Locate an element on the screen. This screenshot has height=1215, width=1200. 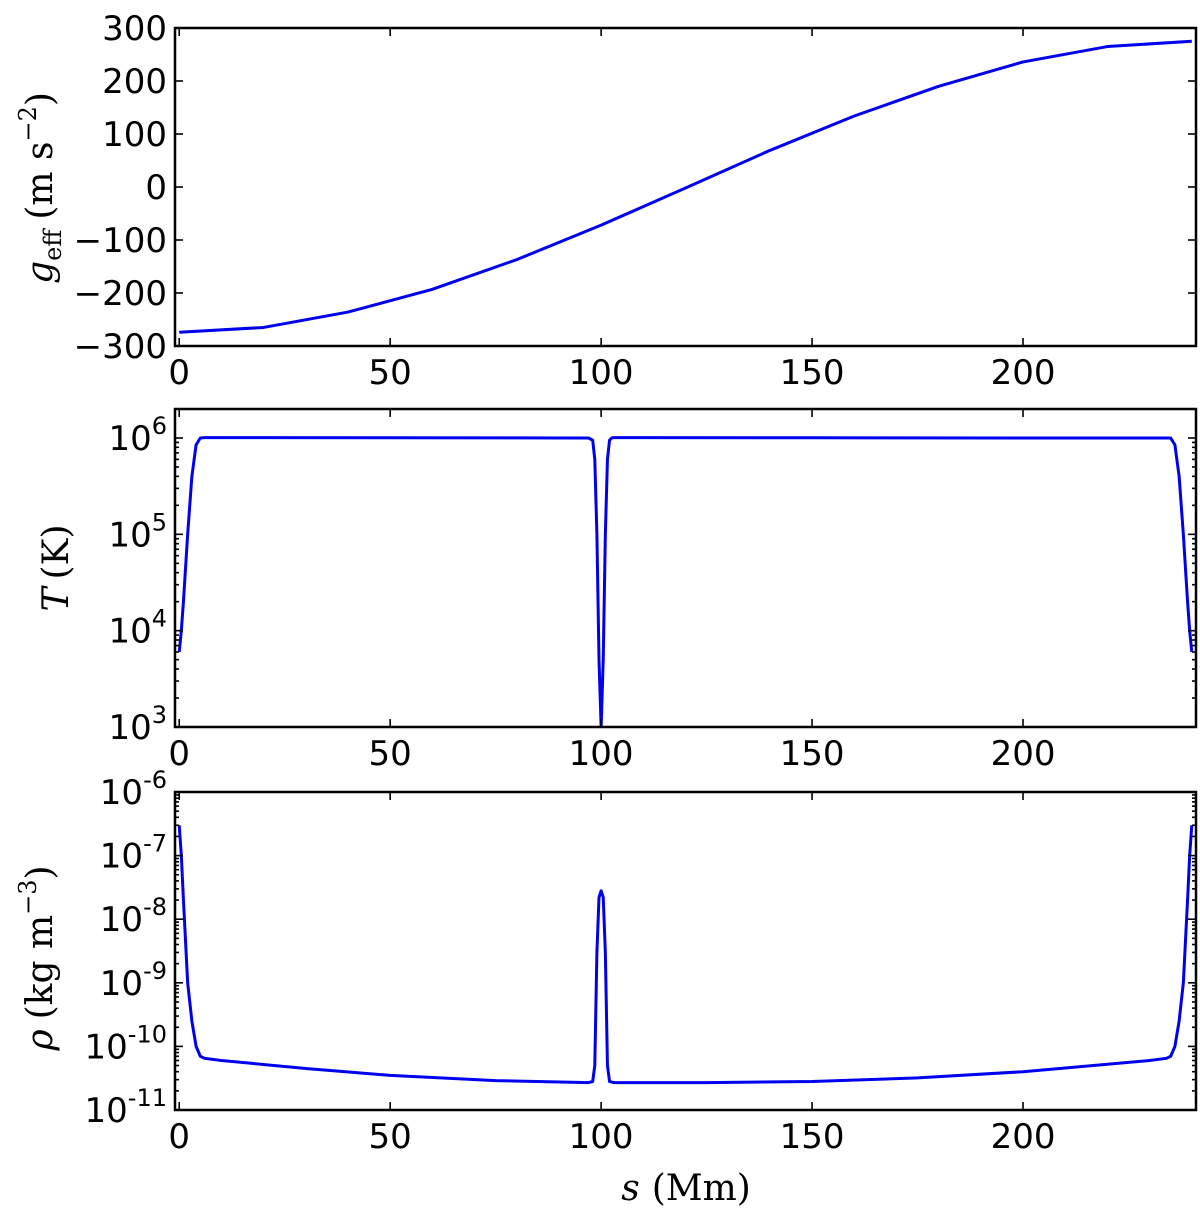
x-tick-label-bottom: 0 is located at coordinates (179, 1137).